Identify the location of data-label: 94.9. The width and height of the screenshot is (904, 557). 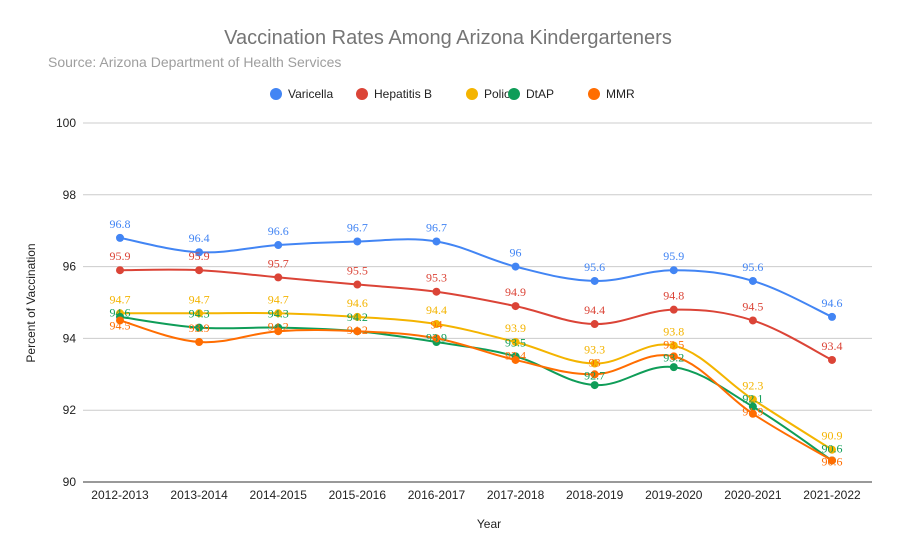
(515, 292).